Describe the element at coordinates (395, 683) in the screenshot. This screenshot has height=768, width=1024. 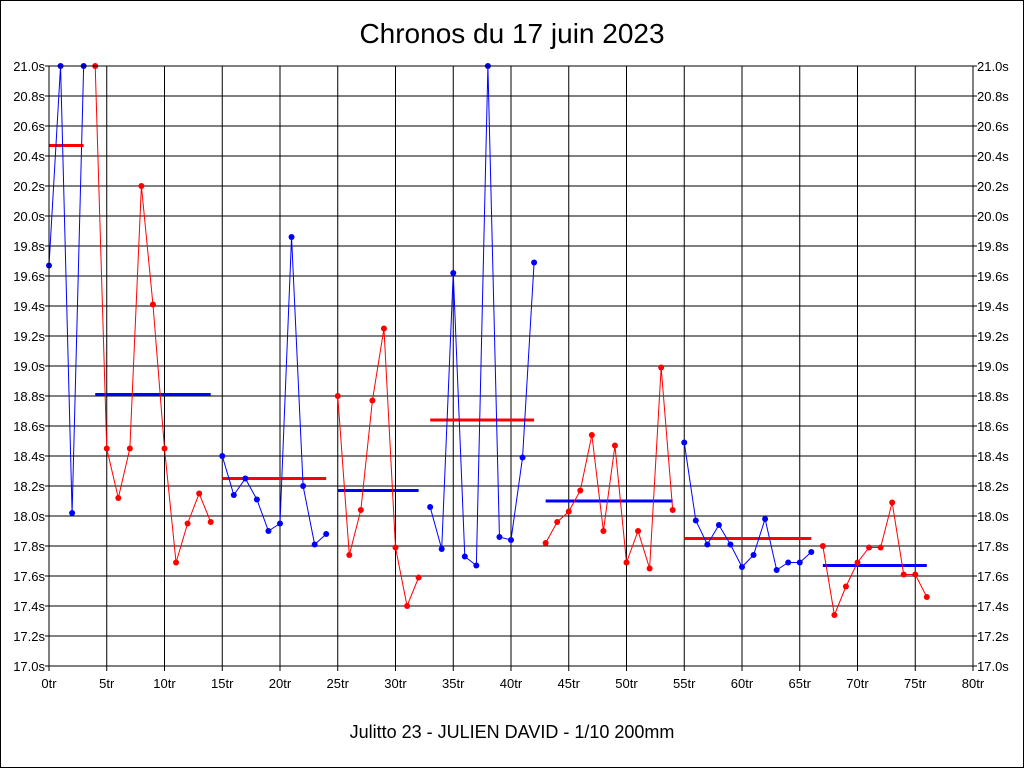
I see `x-tick-label: 30tr` at that location.